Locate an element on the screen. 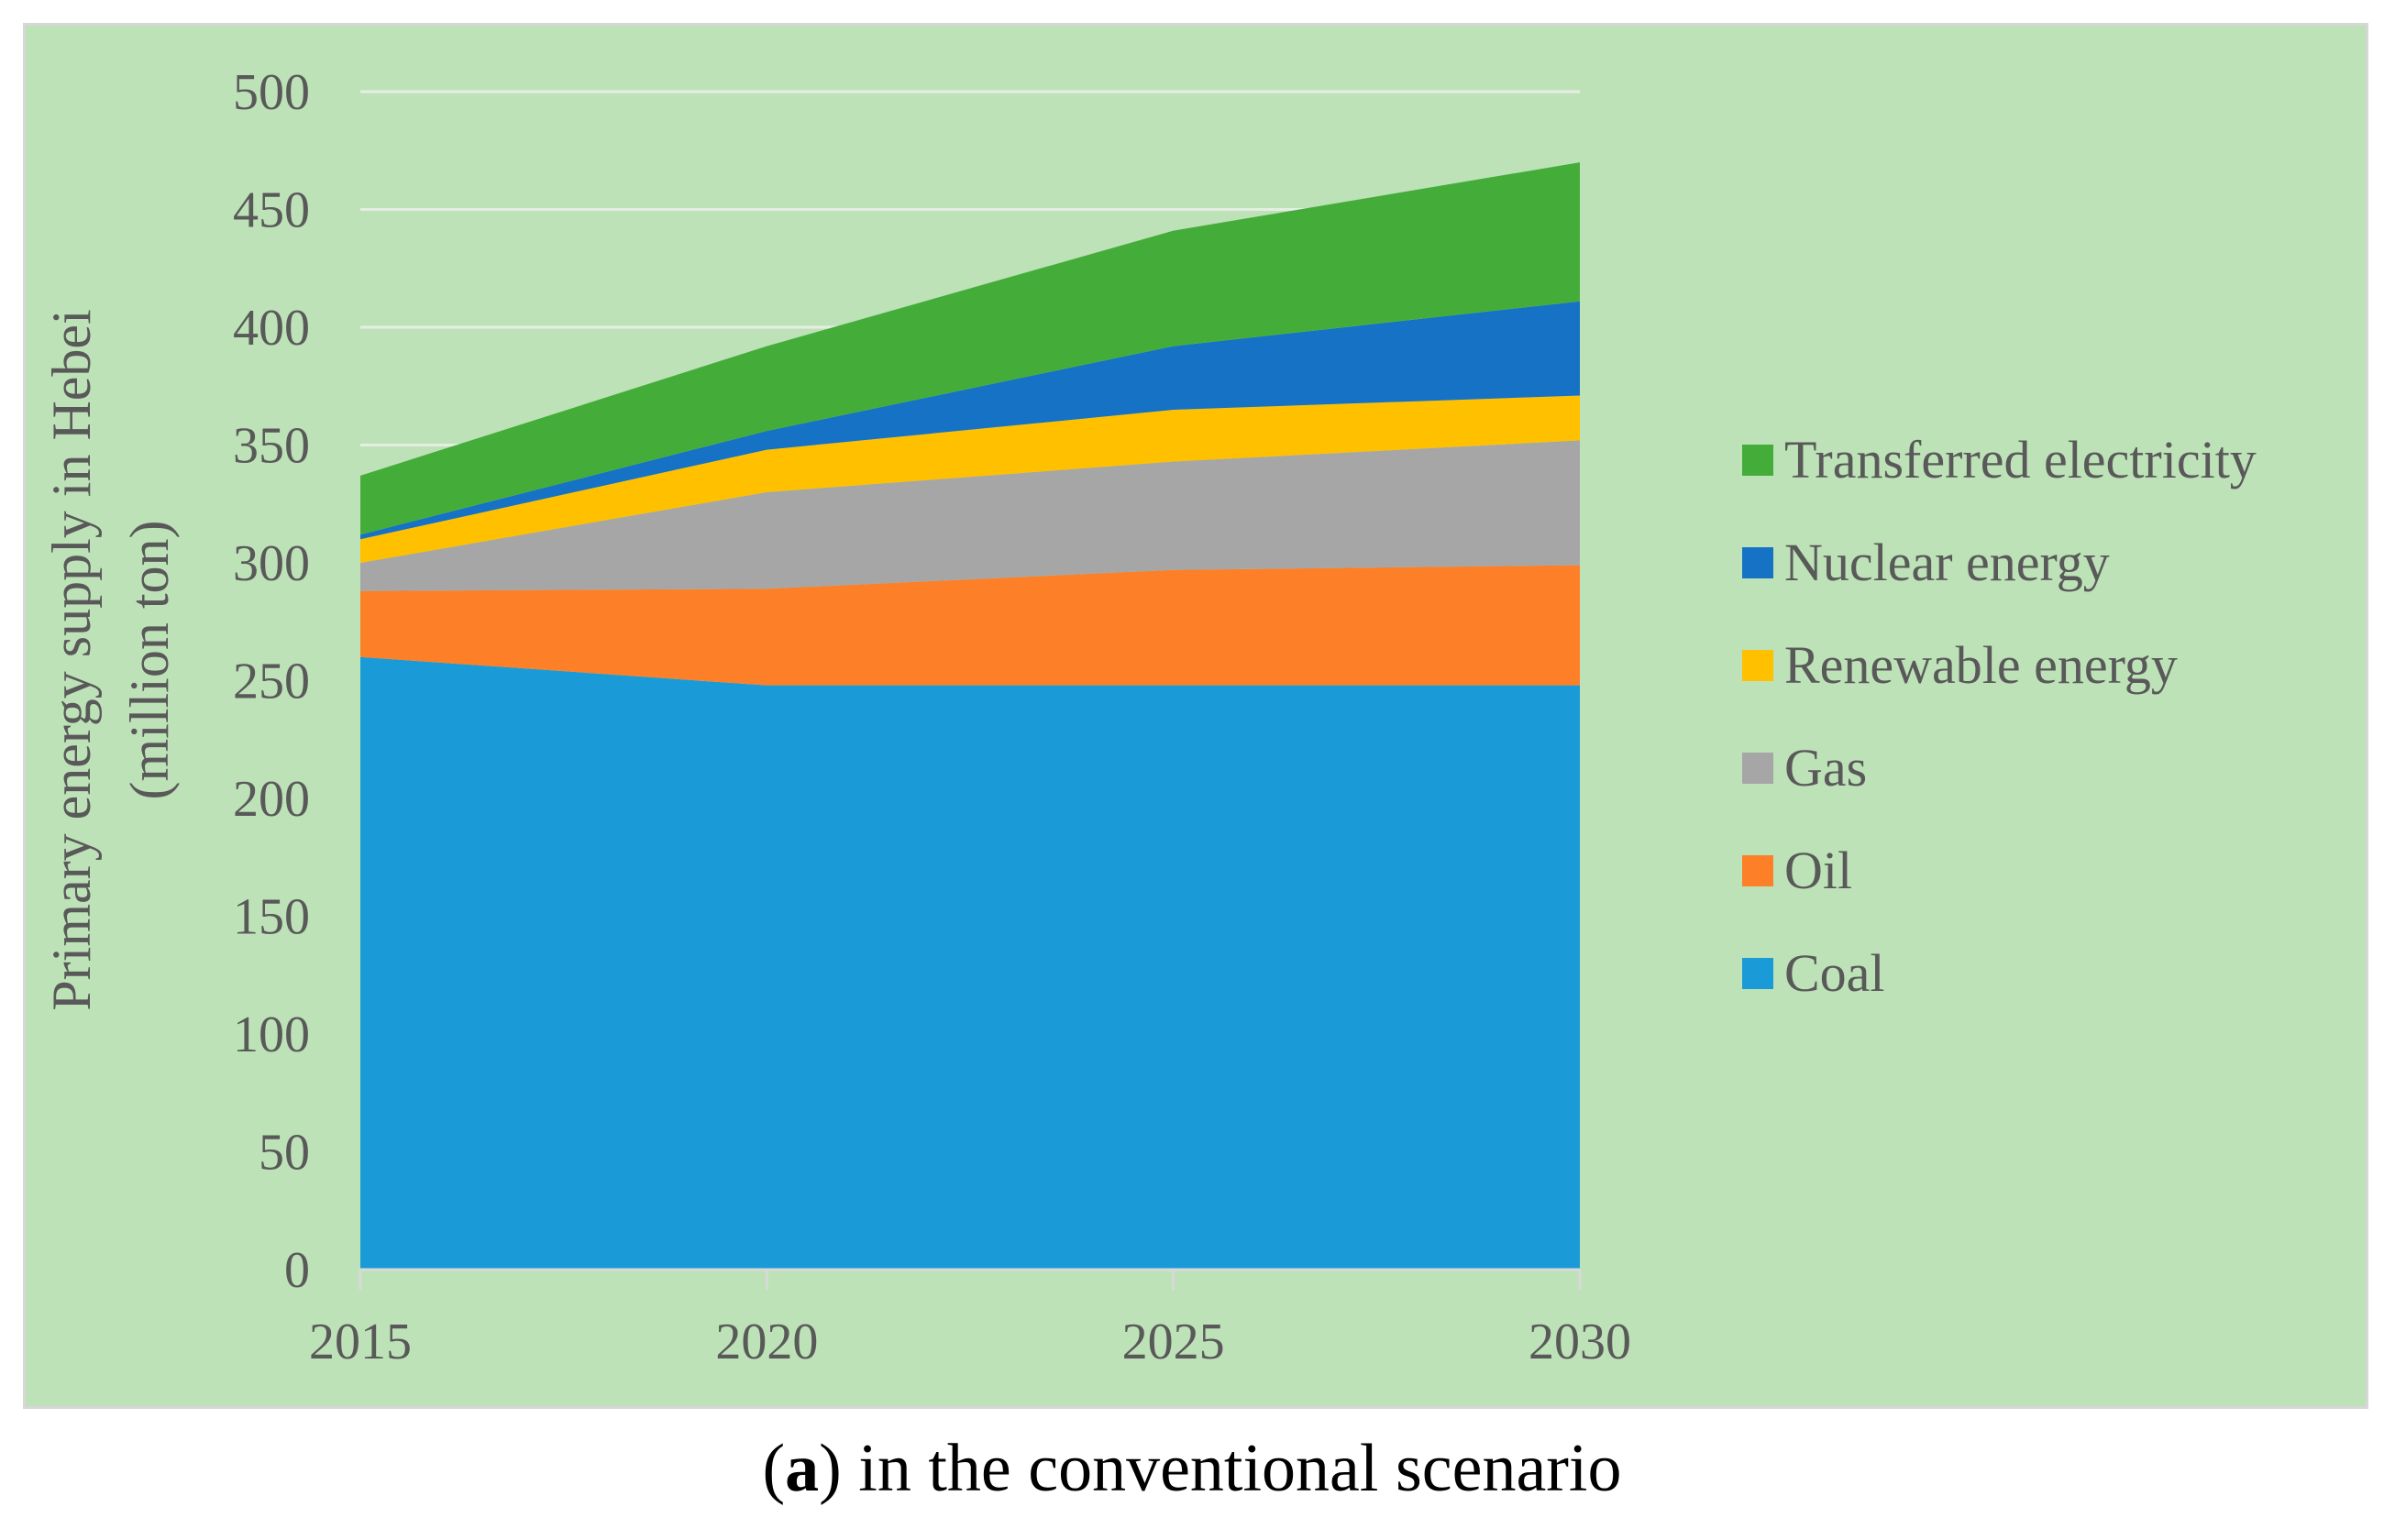 The image size is (2384, 1540). area-gas is located at coordinates (970, 515).